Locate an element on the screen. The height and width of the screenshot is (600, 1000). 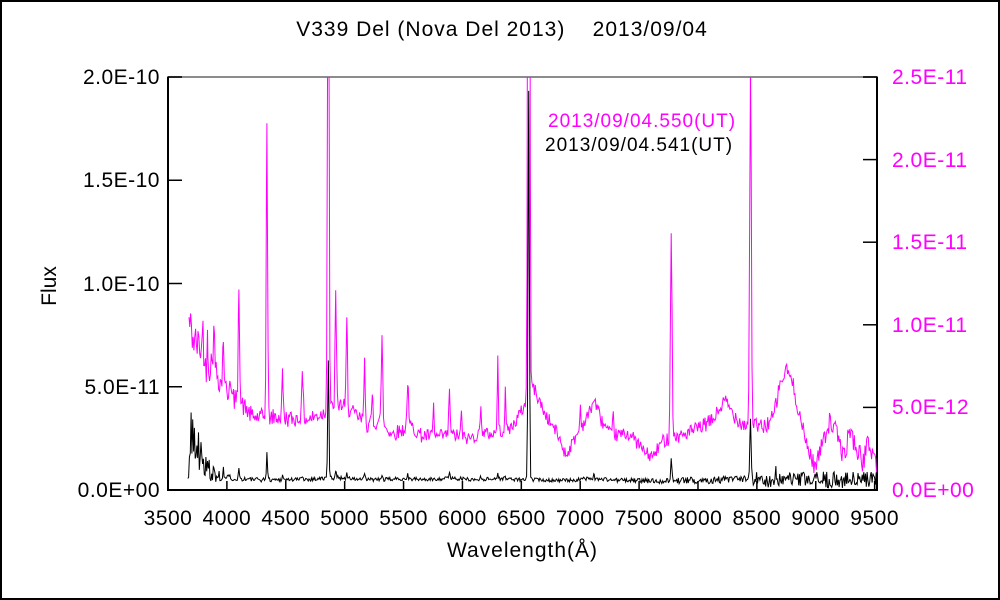
y-right-tick-label: 2.0E-11 is located at coordinates (930, 160).